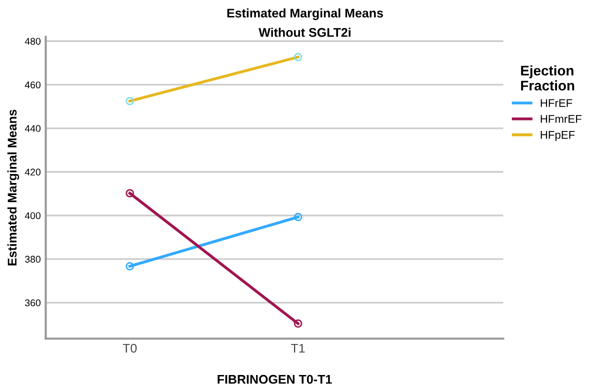 This screenshot has height=387, width=610. What do you see at coordinates (32, 128) in the screenshot?
I see `y-tick-label: 440` at bounding box center [32, 128].